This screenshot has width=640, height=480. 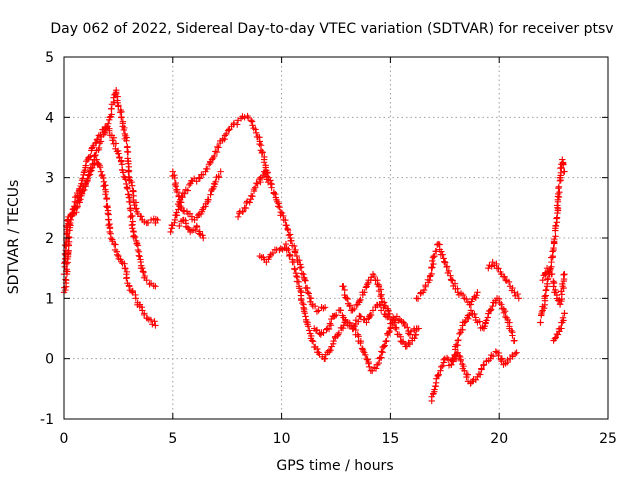 I want to click on y-tick-label: 4, so click(x=49, y=118).